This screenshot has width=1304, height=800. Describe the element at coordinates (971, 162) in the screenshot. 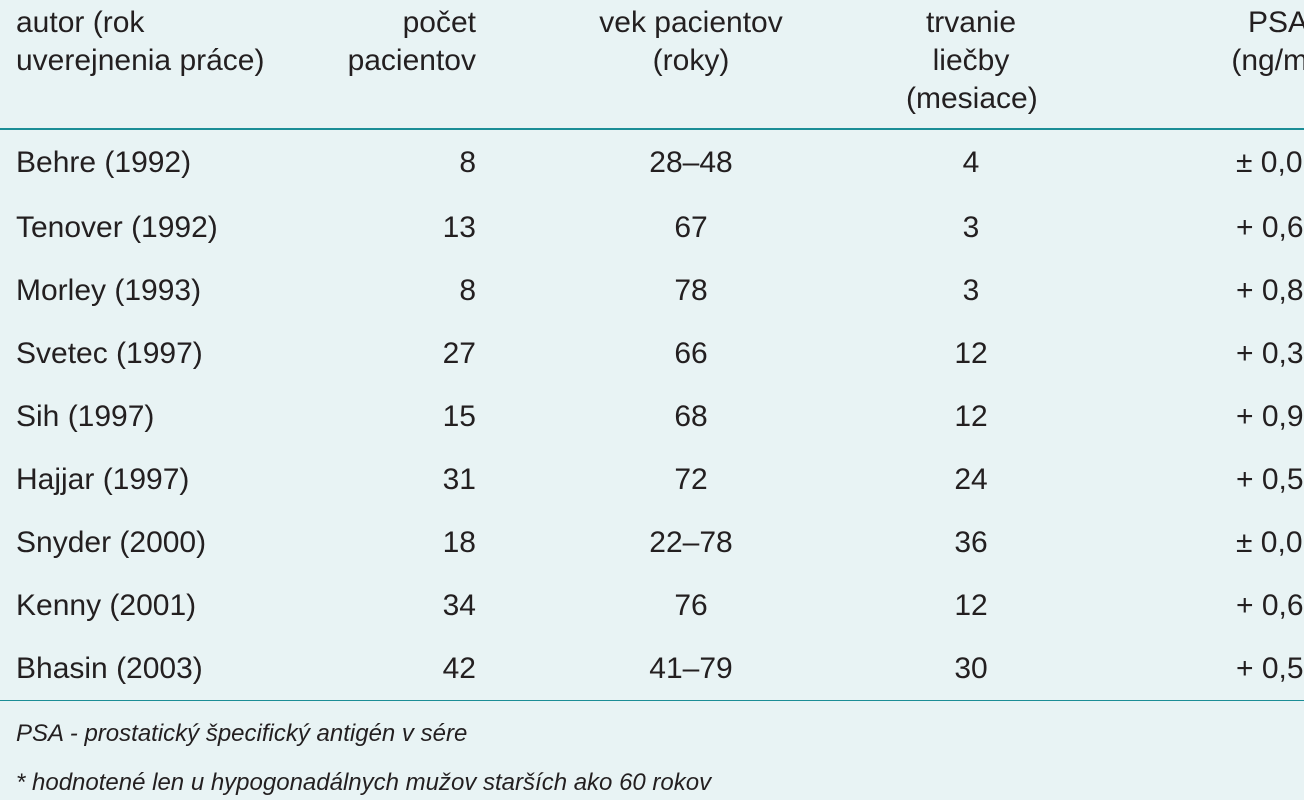

I see `cell-duration: 4` at that location.